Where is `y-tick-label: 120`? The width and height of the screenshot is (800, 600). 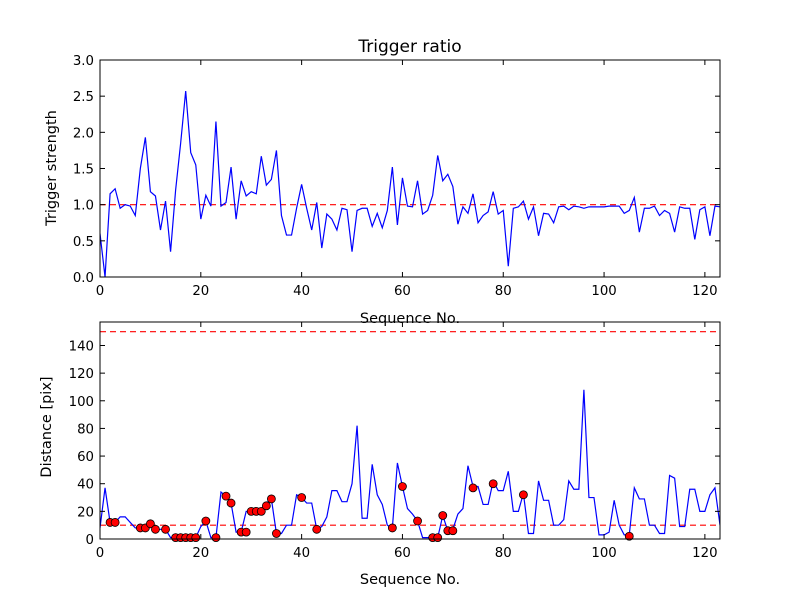 y-tick-label: 120 is located at coordinates (81, 374).